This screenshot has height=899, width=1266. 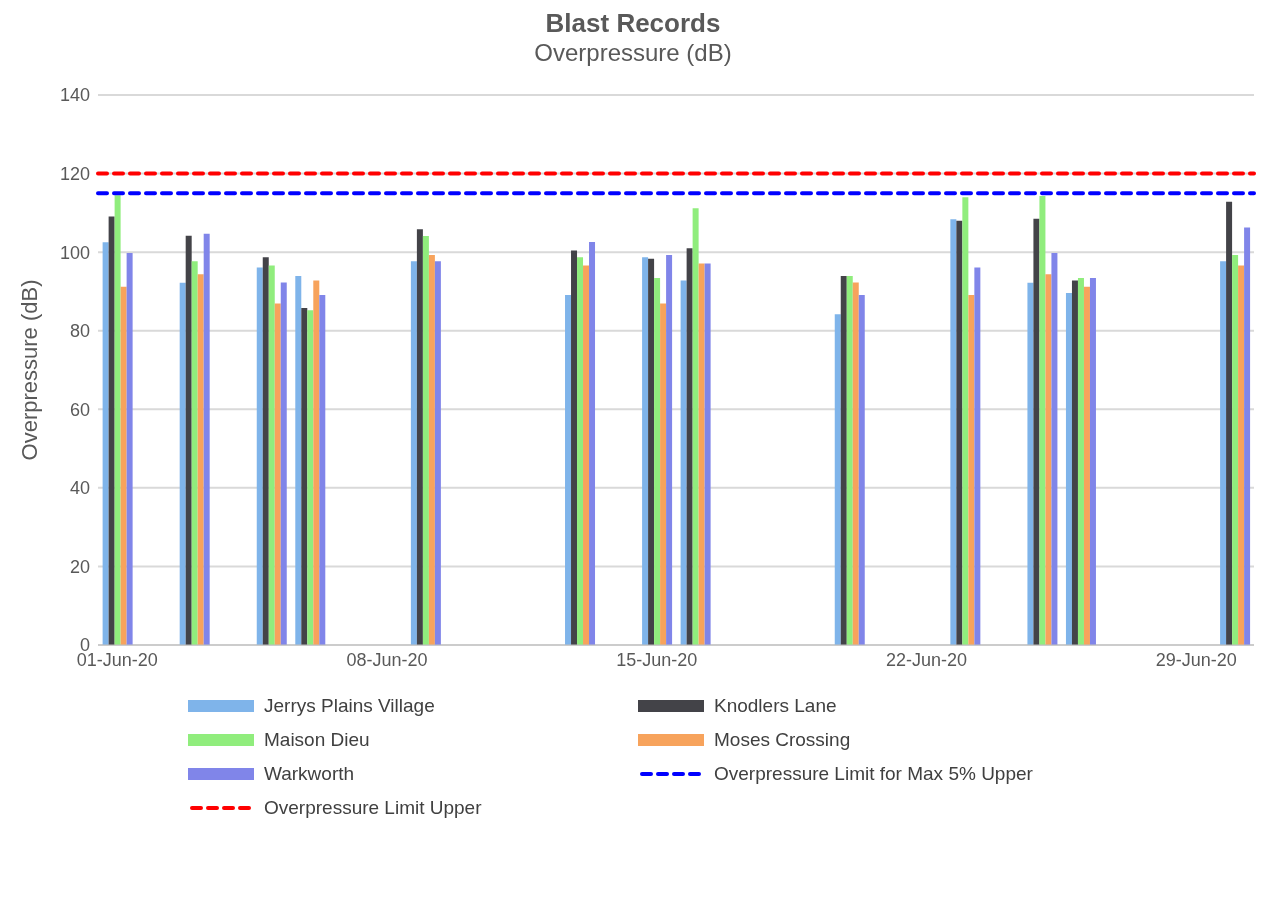 What do you see at coordinates (317, 740) in the screenshot?
I see `legend-label: Maison Dieu` at bounding box center [317, 740].